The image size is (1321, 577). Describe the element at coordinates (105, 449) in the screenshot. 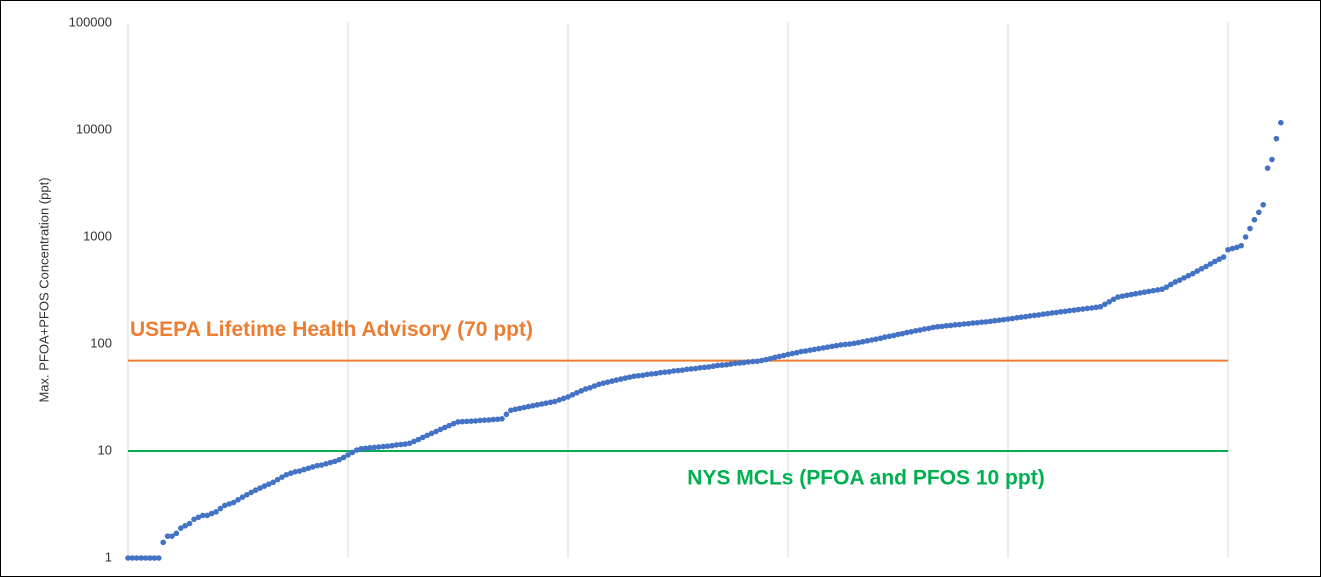

I see `y-tick-label: 10` at that location.